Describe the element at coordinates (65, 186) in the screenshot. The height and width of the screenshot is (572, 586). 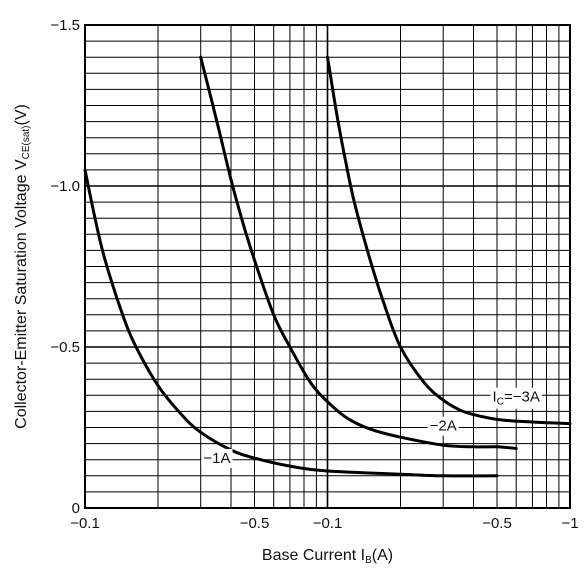
I see `y-tick-label: −1.0` at that location.